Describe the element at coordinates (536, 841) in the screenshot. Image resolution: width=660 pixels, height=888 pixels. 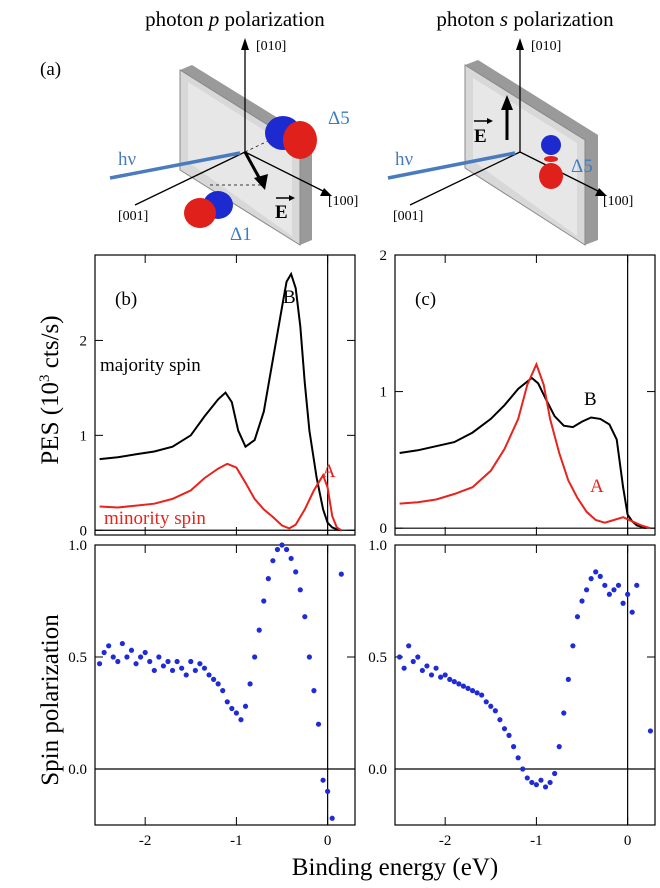
I see `x-tick-label: -1` at that location.